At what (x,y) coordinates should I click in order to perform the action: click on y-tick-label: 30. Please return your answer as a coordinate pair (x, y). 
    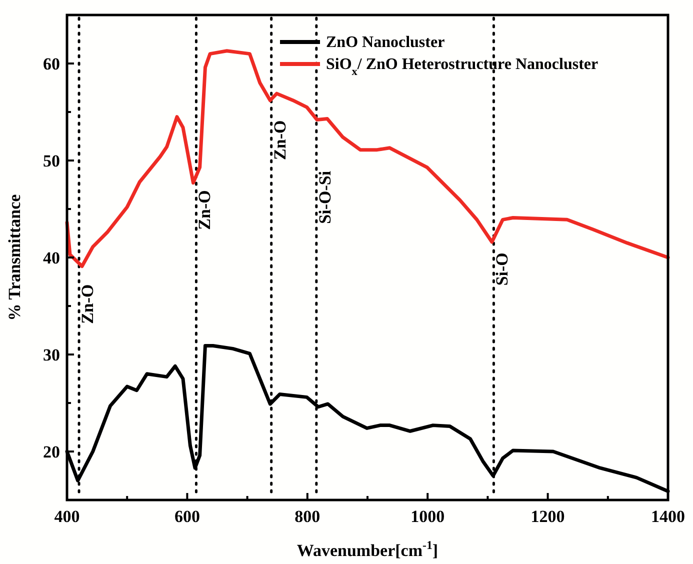
    Looking at the image, I should click on (51, 355).